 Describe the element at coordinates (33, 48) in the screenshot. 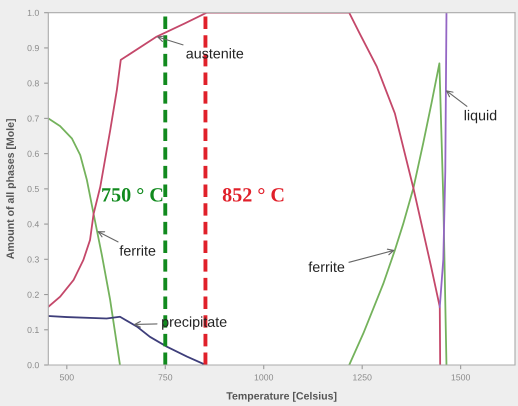

I see `y-tick-label: 0.9` at that location.